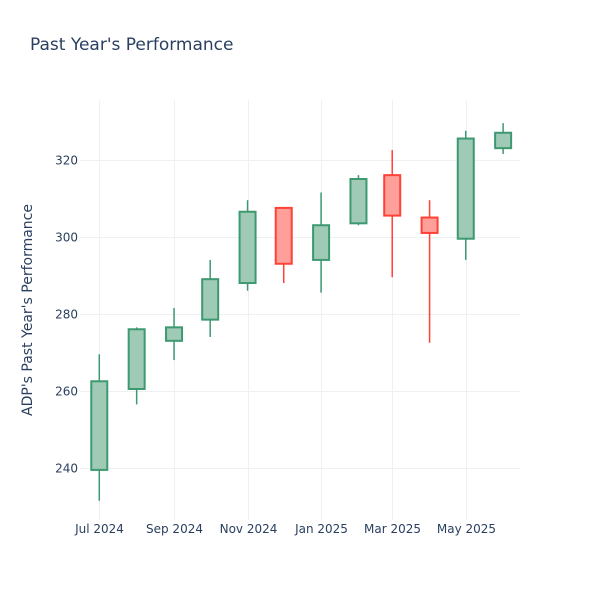 The height and width of the screenshot is (600, 600). I want to click on y-axis-label: ADP's Past Year's Performance, so click(28, 310).